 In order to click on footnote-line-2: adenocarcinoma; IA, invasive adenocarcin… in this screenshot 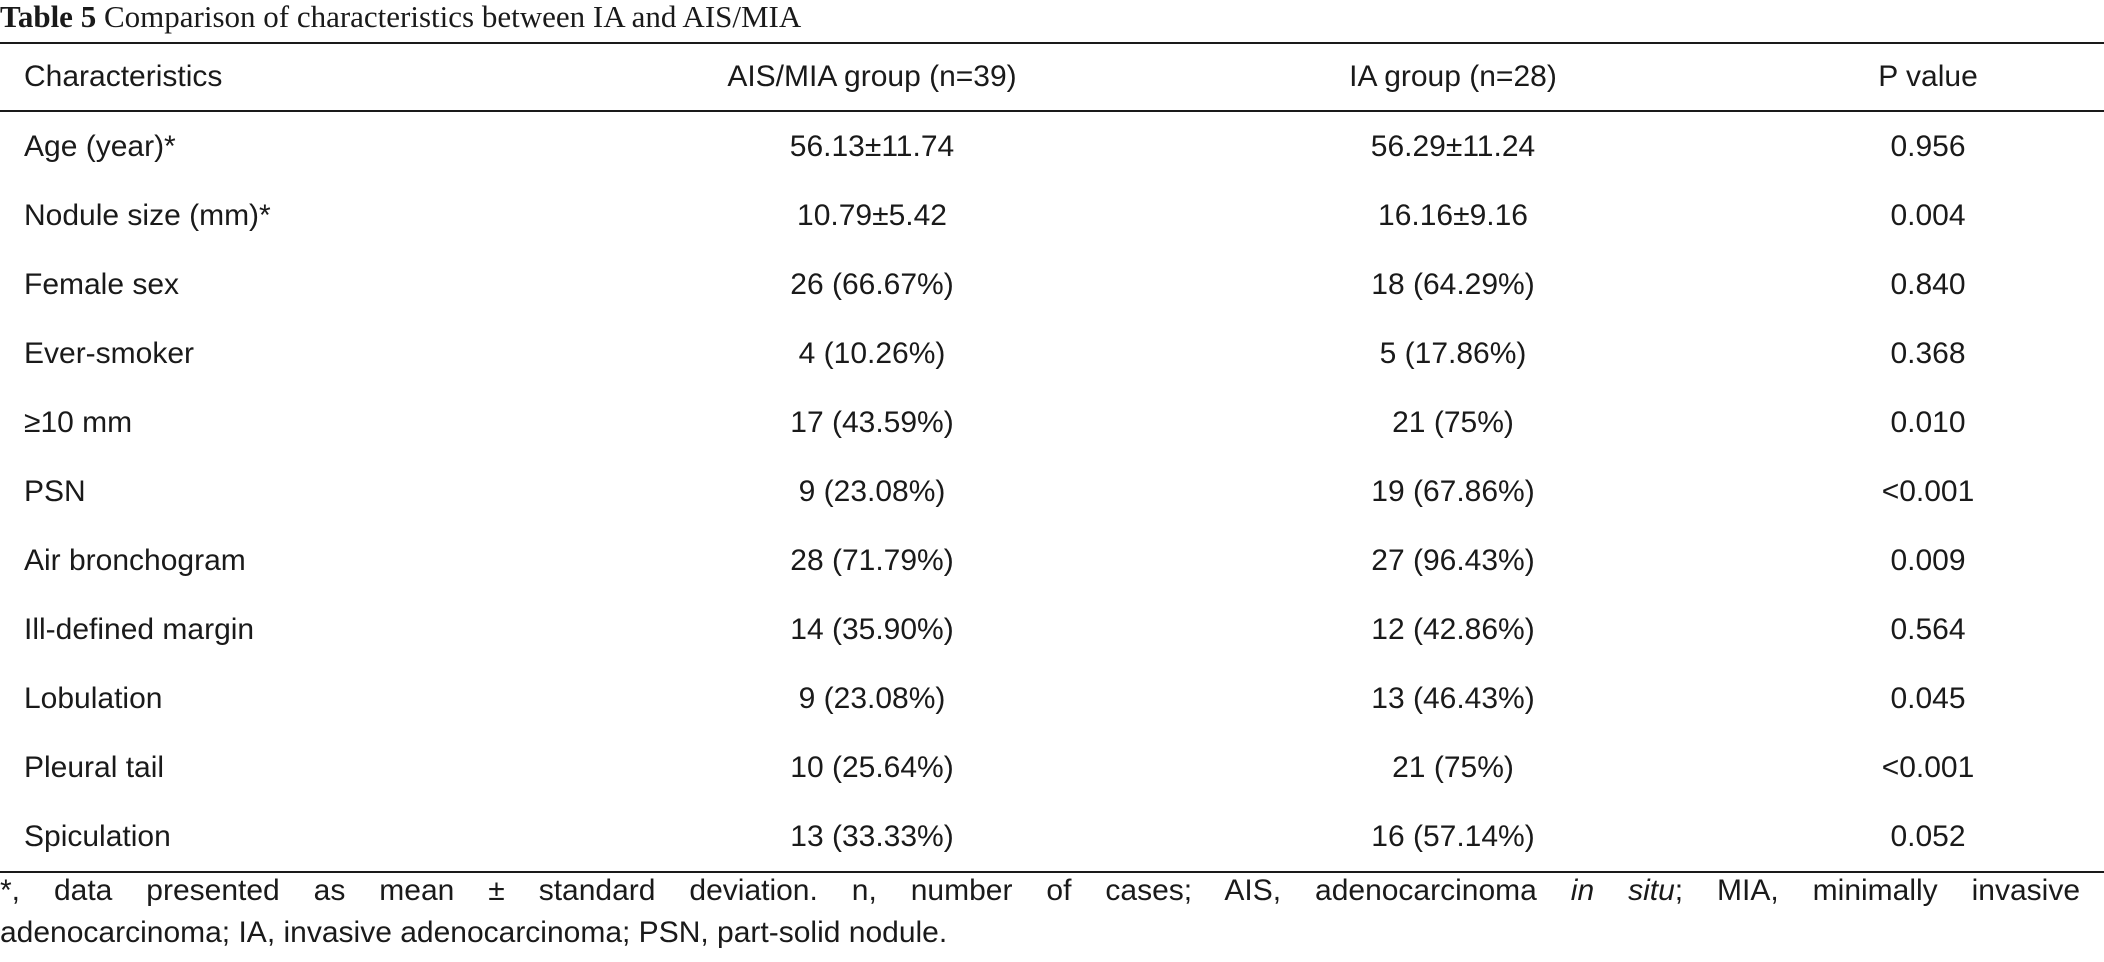, I will do `click(474, 932)`.